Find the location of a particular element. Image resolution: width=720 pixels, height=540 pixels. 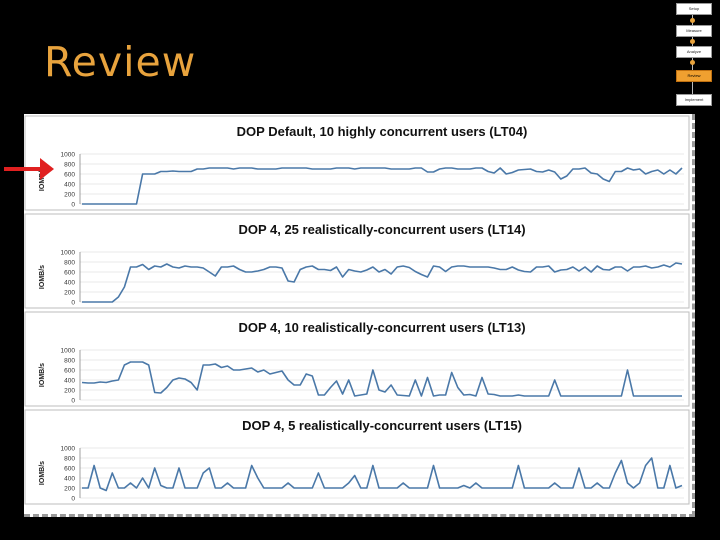

tick-label-3-1: 800 is located at coordinates (69, 361).